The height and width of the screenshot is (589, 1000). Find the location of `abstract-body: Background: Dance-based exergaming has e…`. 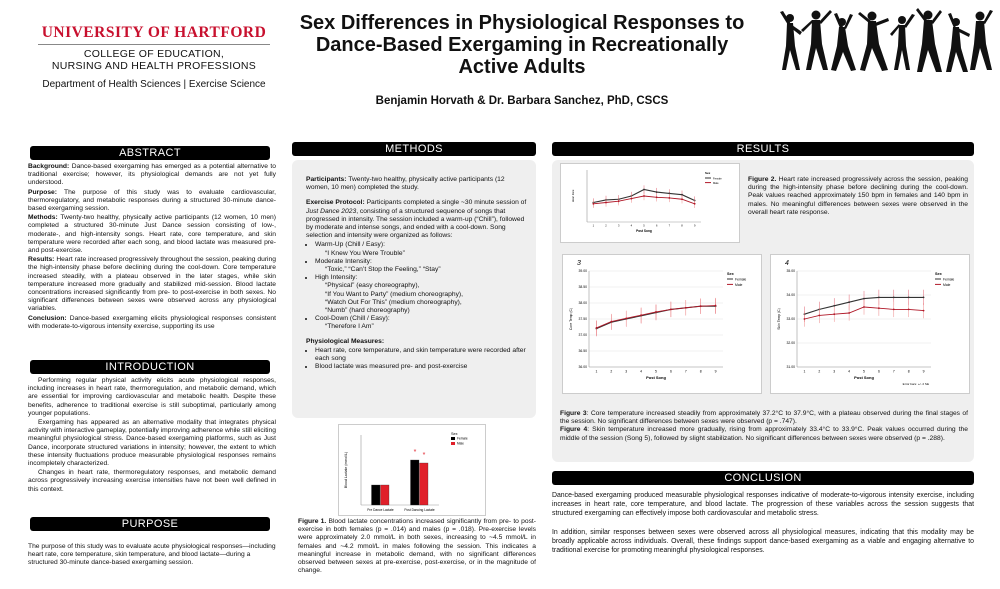

abstract-body: Background: Dance-based exergaming has e… is located at coordinates (152, 260).